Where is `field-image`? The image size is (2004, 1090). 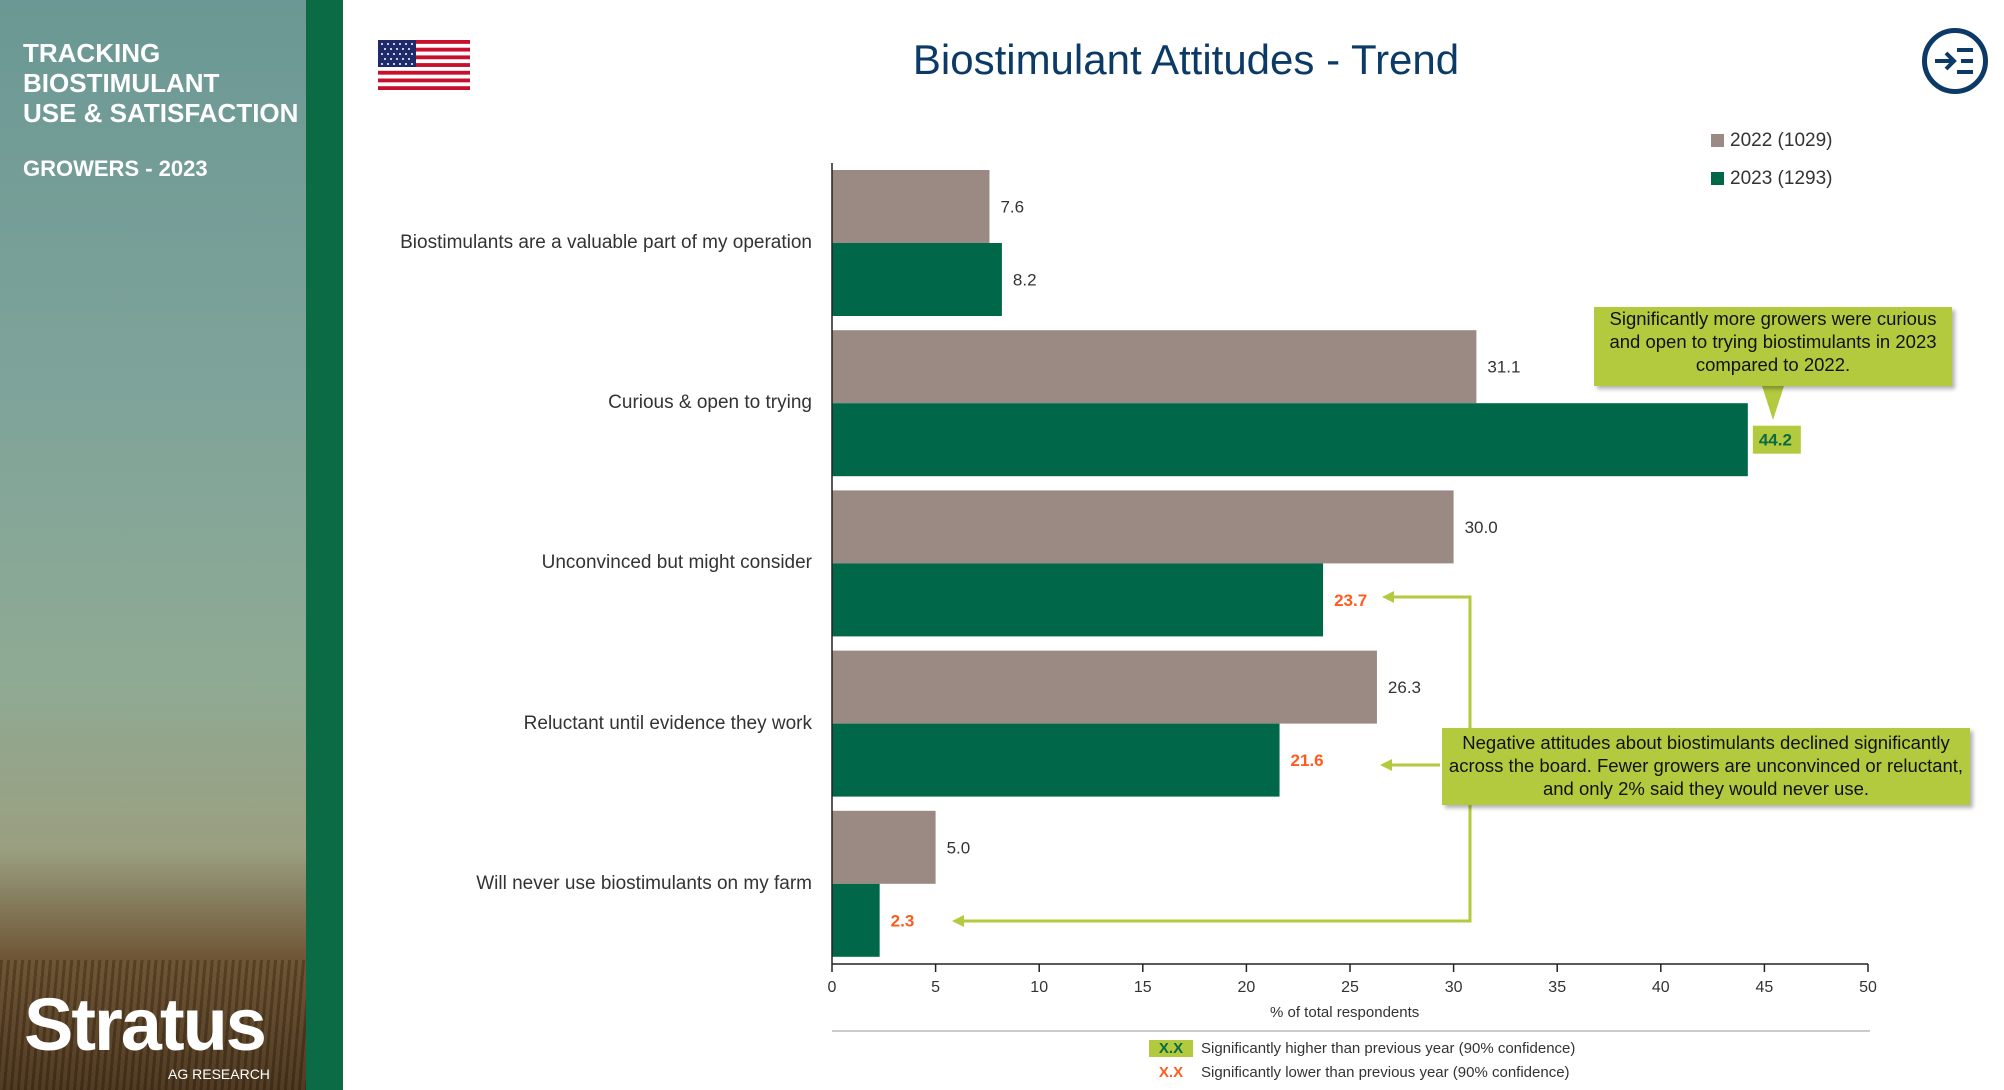
field-image is located at coordinates (153, 1025).